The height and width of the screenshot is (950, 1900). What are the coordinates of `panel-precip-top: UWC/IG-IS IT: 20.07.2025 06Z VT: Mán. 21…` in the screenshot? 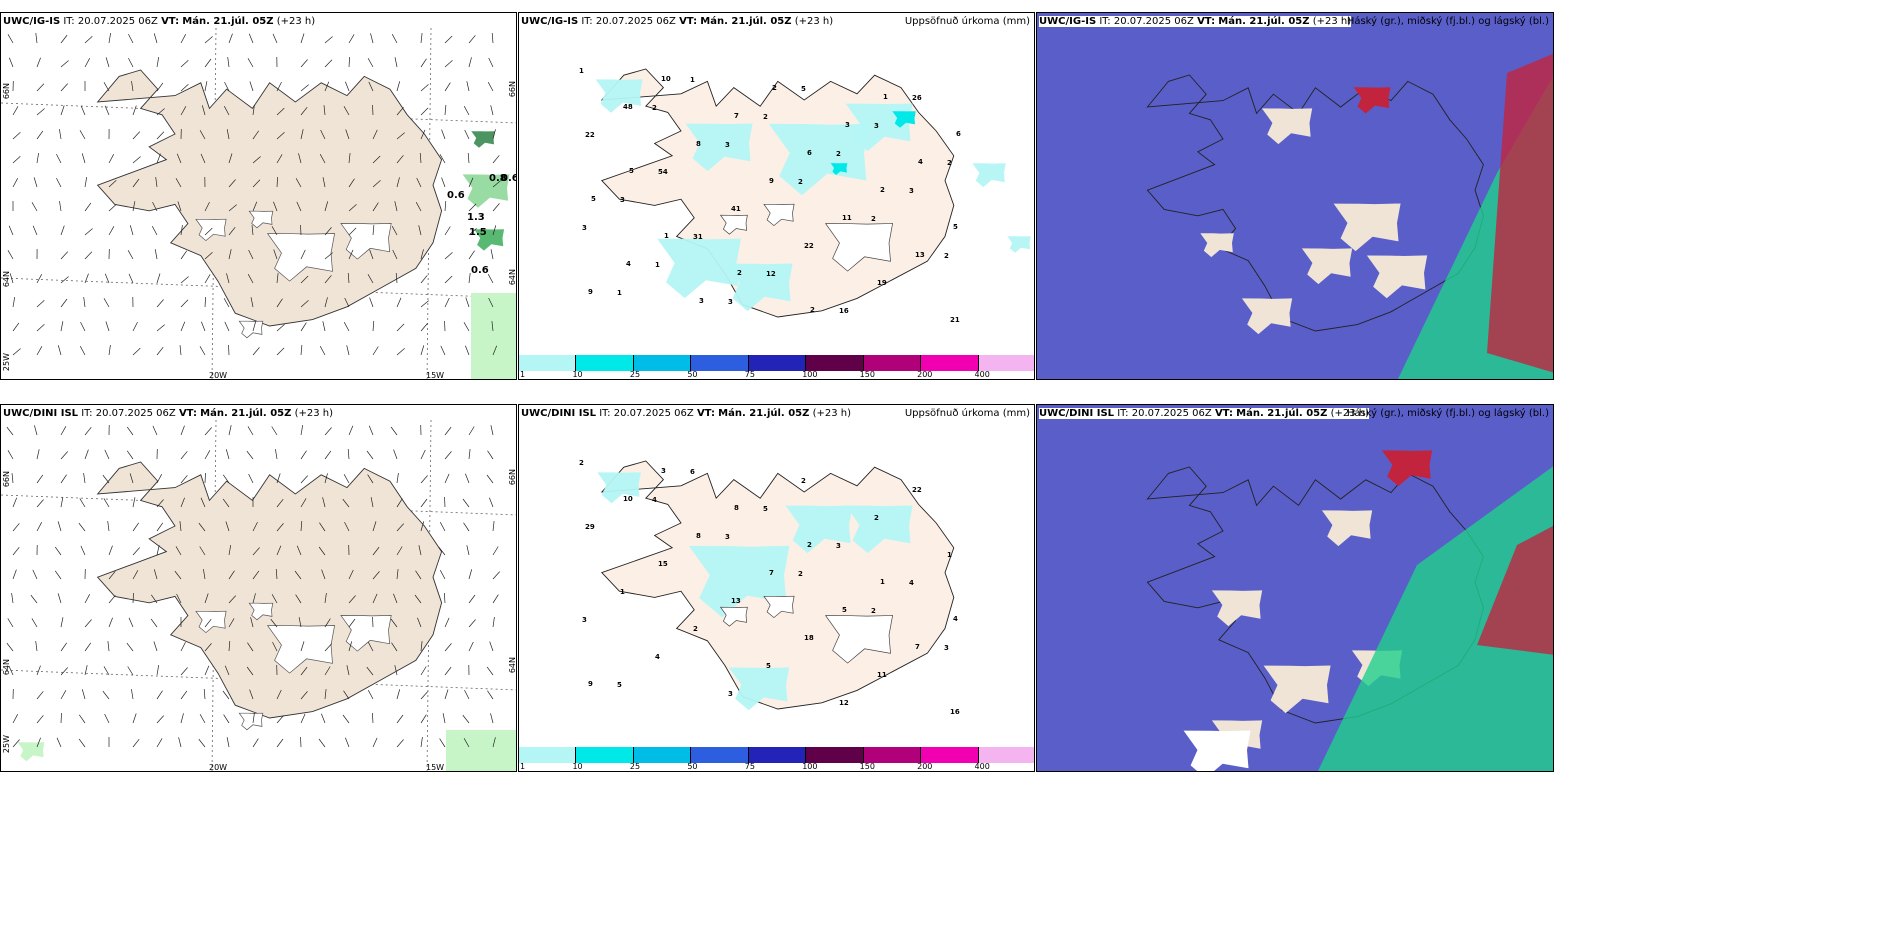 It's located at (776, 196).